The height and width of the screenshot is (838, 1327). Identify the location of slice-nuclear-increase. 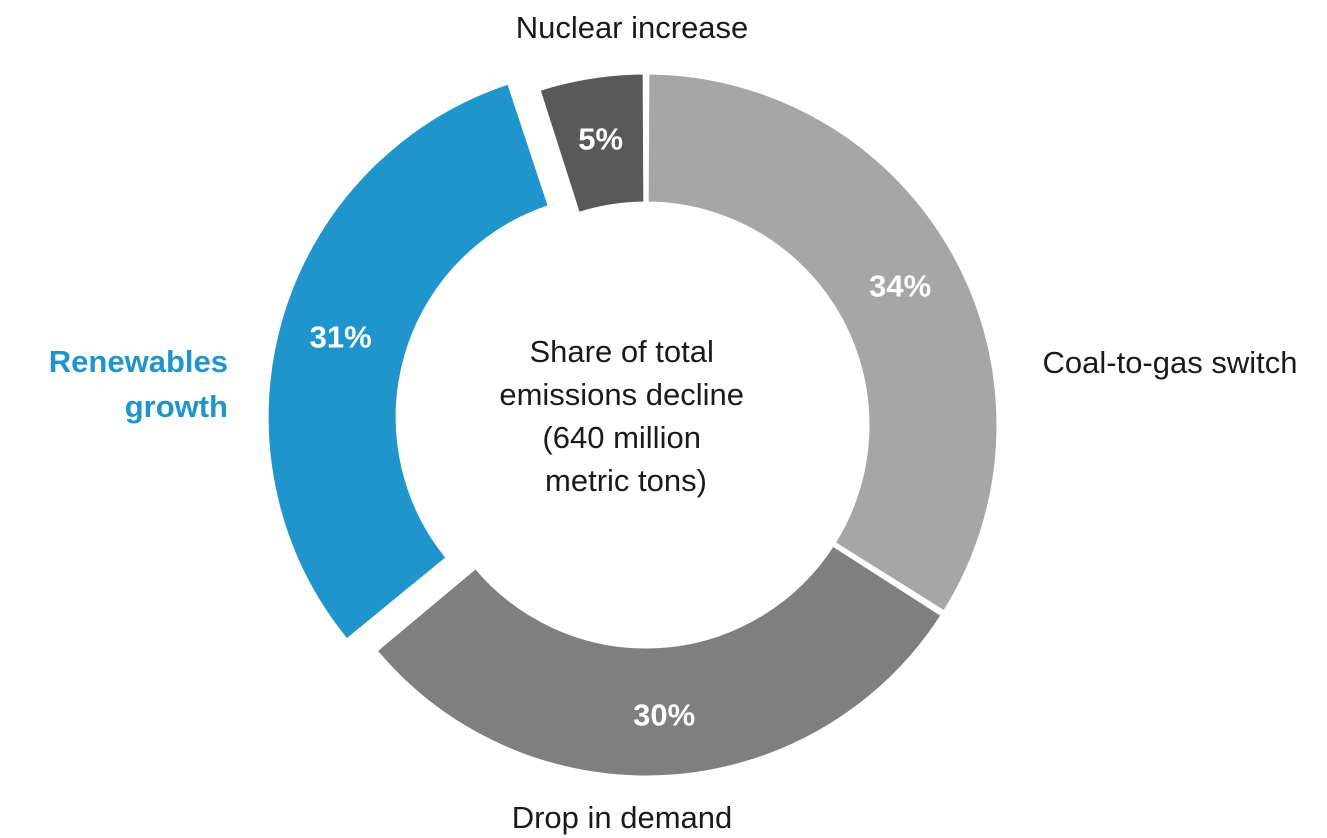
(592, 143).